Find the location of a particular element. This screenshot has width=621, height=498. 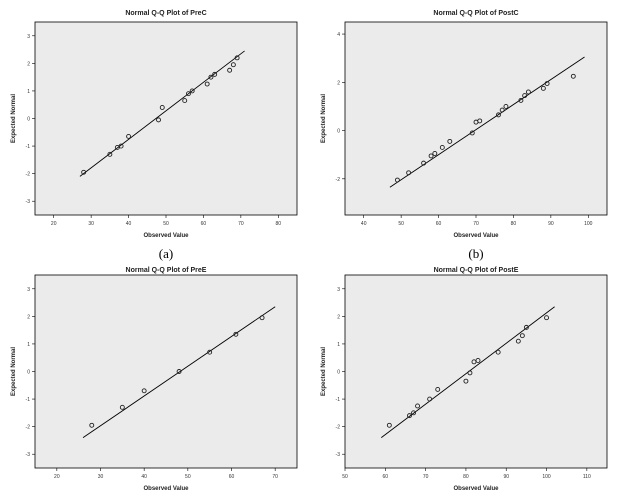

y-tick-label: -3 is located at coordinates (28, 202).